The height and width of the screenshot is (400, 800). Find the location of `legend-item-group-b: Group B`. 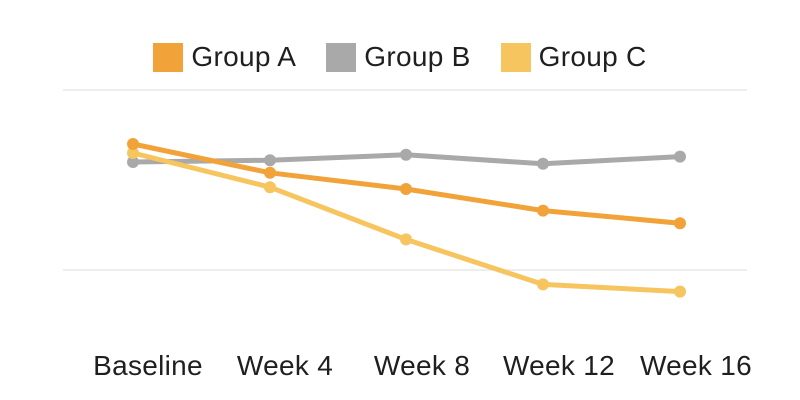

legend-item-group-b: Group B is located at coordinates (398, 57).